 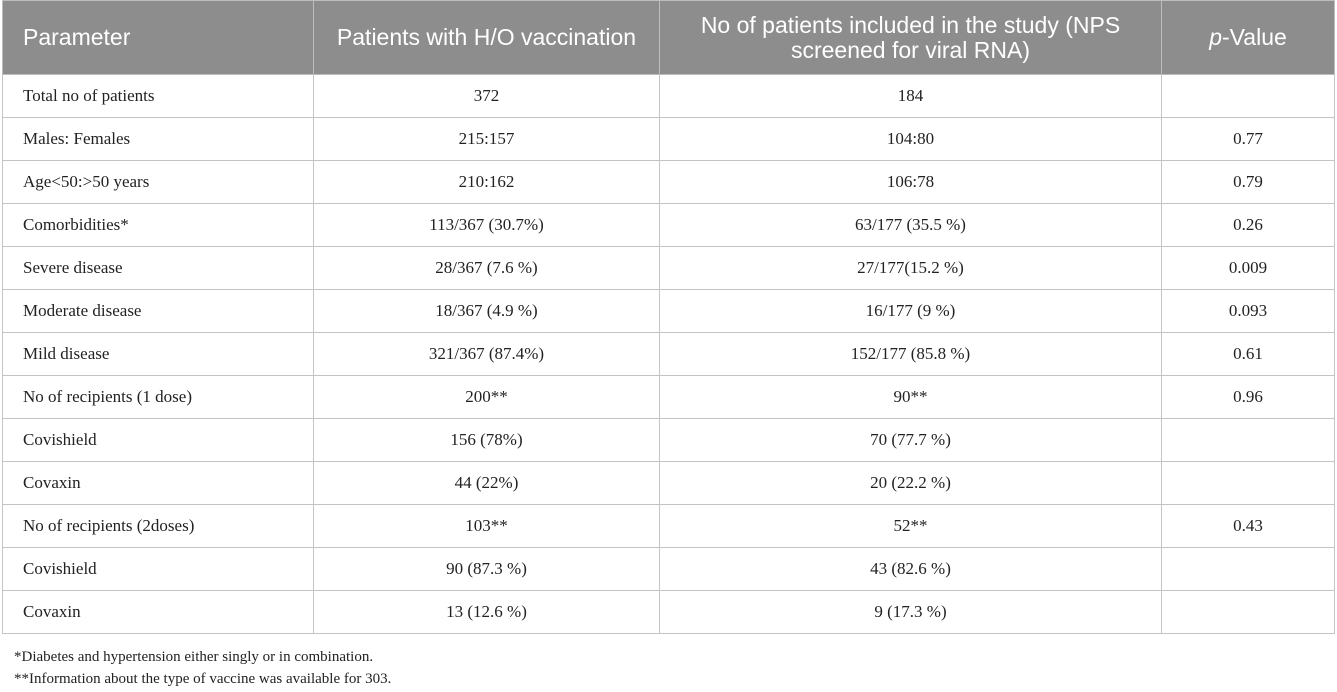 I want to click on cell-included: 16/177 (9 %), so click(x=910, y=311).